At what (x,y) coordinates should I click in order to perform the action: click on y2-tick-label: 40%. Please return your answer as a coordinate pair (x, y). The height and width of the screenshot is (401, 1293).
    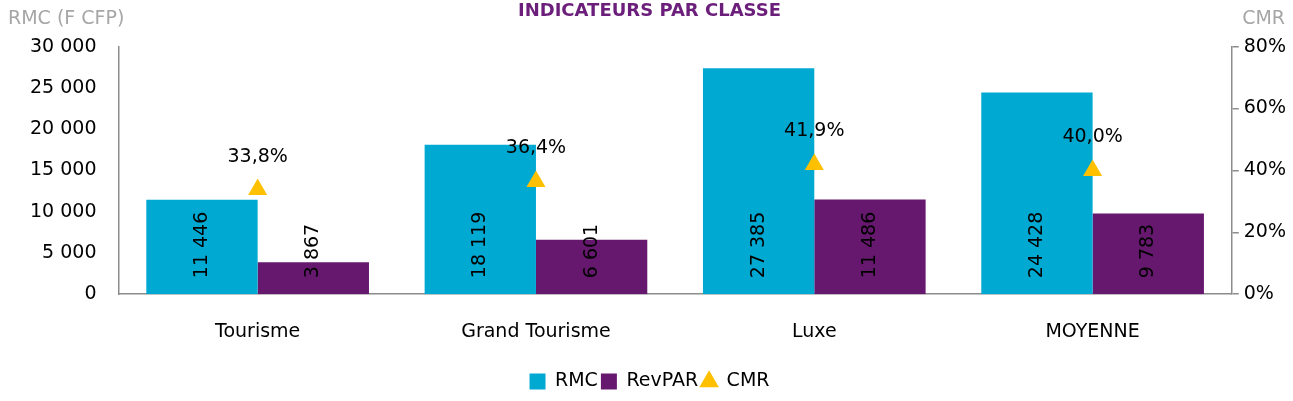
    Looking at the image, I should click on (1264, 168).